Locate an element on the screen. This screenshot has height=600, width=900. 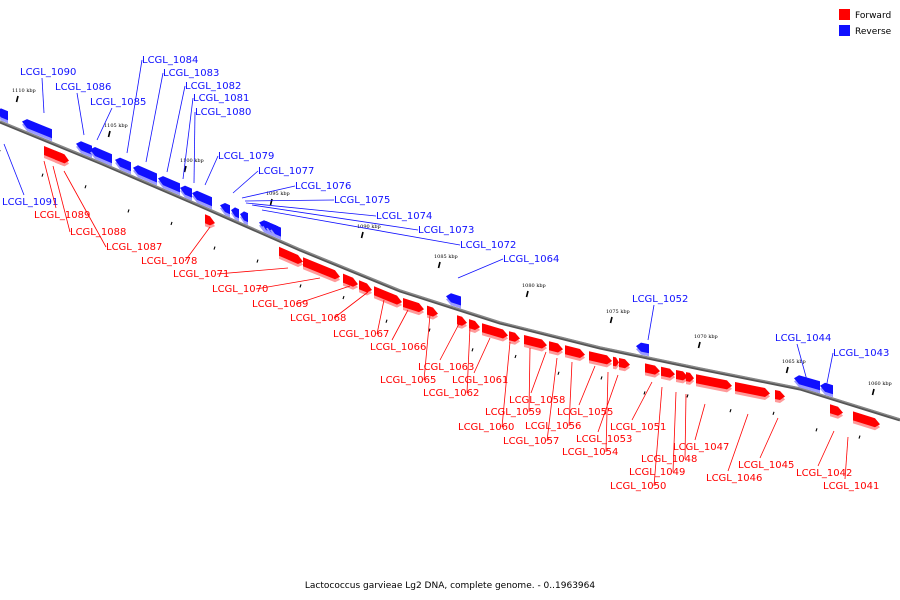
gene-label-lcgl_1074: LCGL_1074 is located at coordinates (338, 212).